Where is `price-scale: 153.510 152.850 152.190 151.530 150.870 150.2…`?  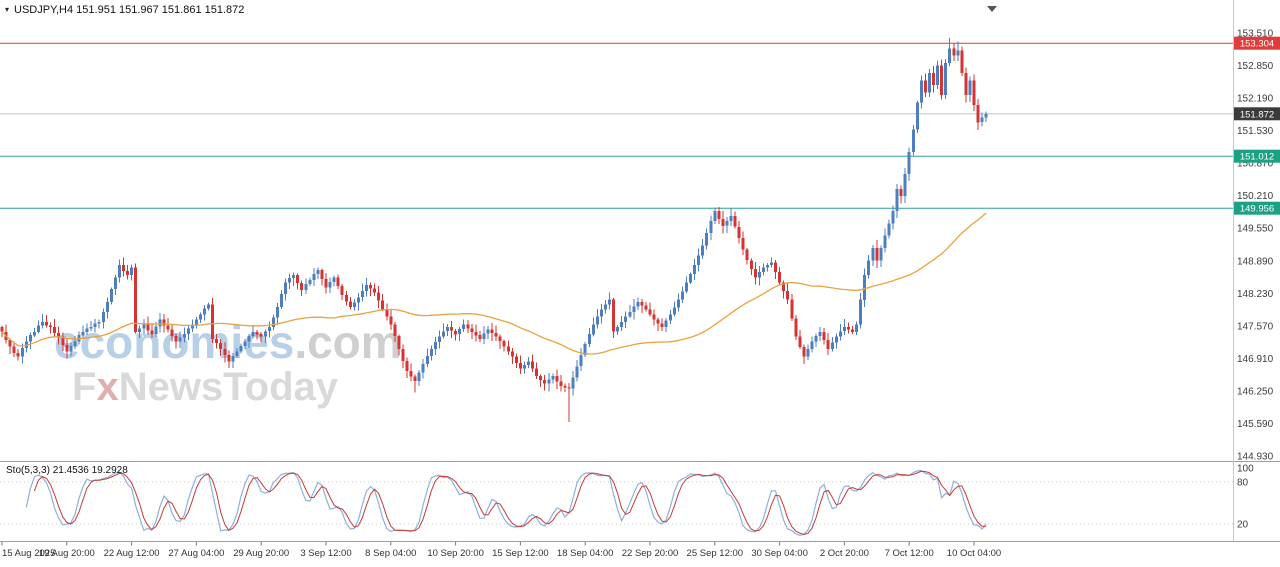
price-scale: 153.510 152.850 152.190 151.530 150.870 150.2… is located at coordinates (1257, 280).